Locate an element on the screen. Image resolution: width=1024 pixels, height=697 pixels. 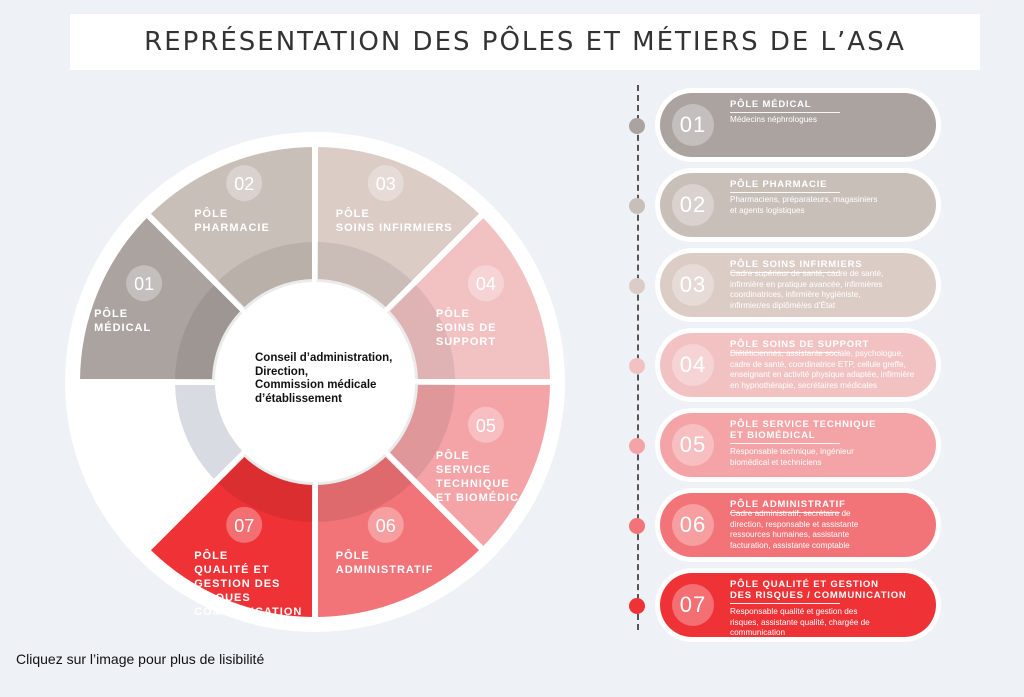
pole-card-description-line: facturation, assistante comptable is located at coordinates (790, 545).